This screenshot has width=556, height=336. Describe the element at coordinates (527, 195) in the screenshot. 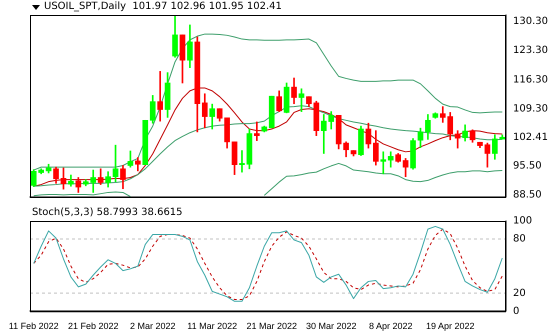

I see `y-tick-label: 88.50` at that location.